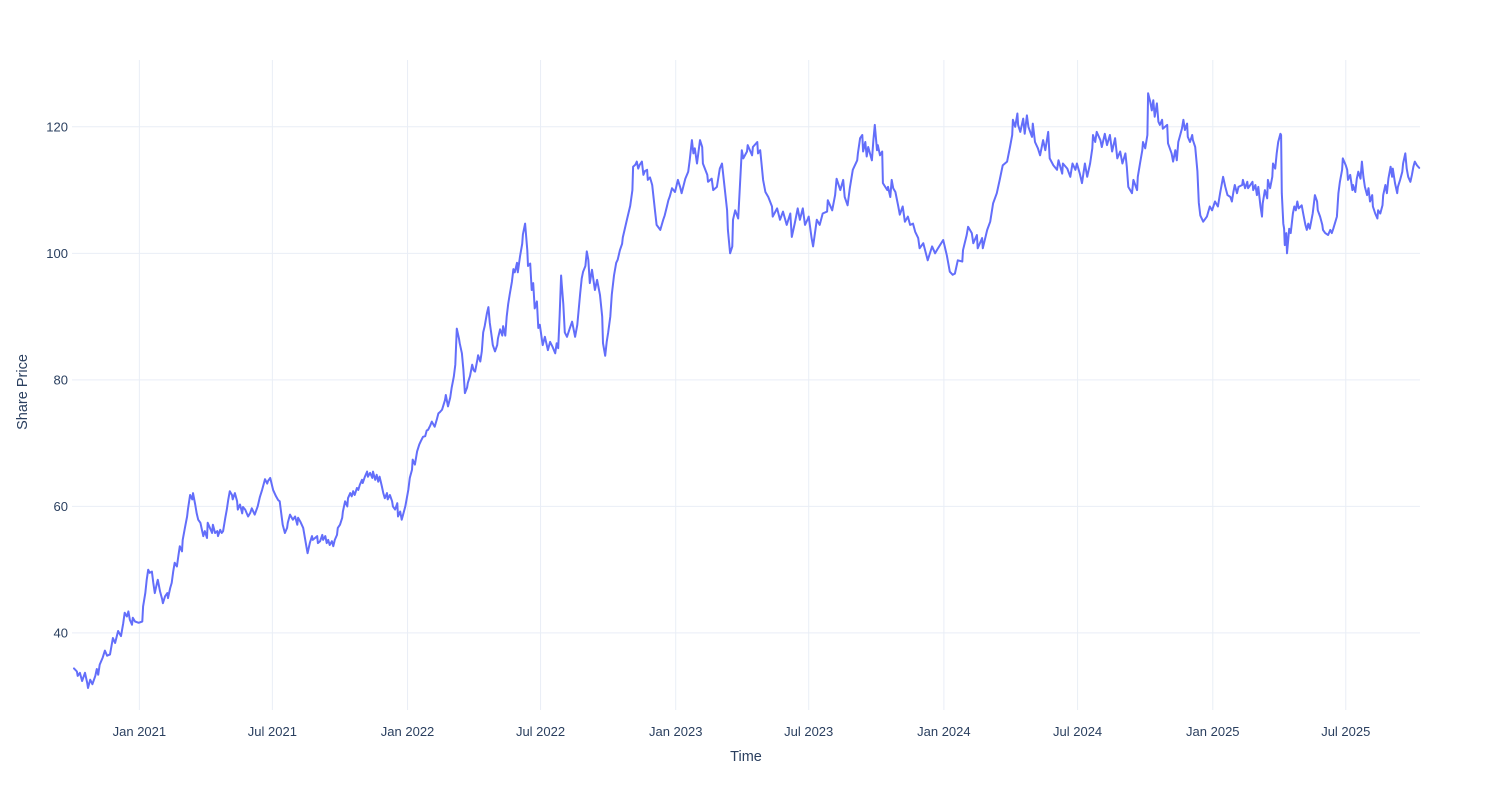 The image size is (1500, 800). What do you see at coordinates (140, 731) in the screenshot?
I see `x-tick-label: Jan 2021` at bounding box center [140, 731].